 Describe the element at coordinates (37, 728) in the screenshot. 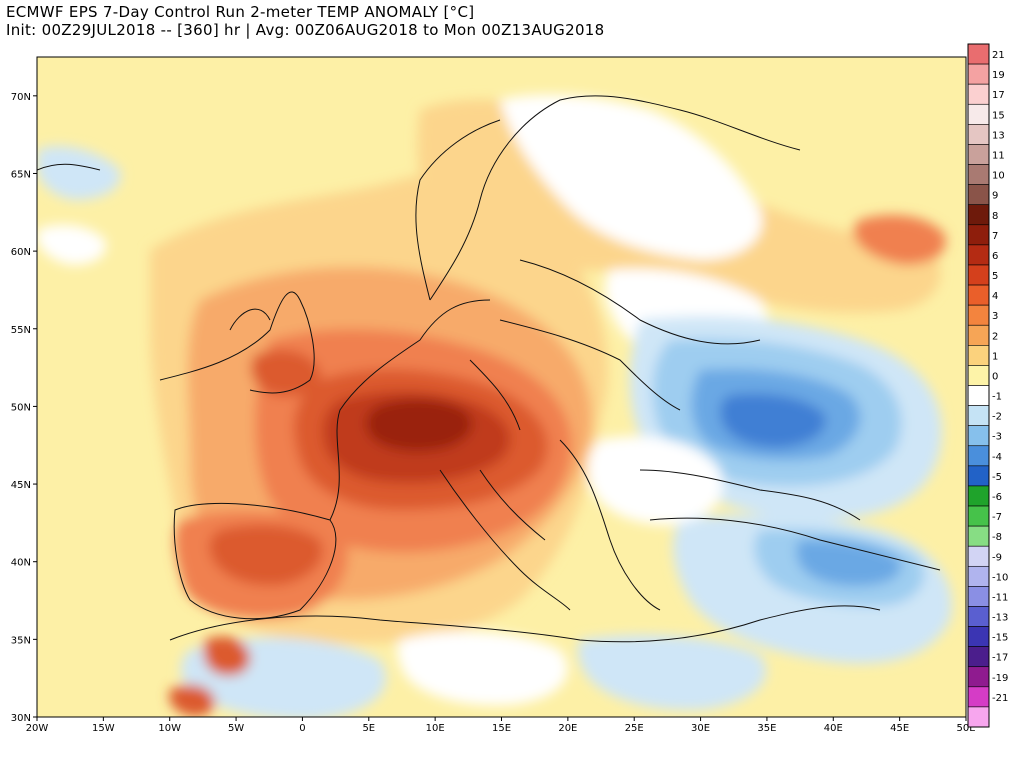

I see `lon-label: 20W` at that location.